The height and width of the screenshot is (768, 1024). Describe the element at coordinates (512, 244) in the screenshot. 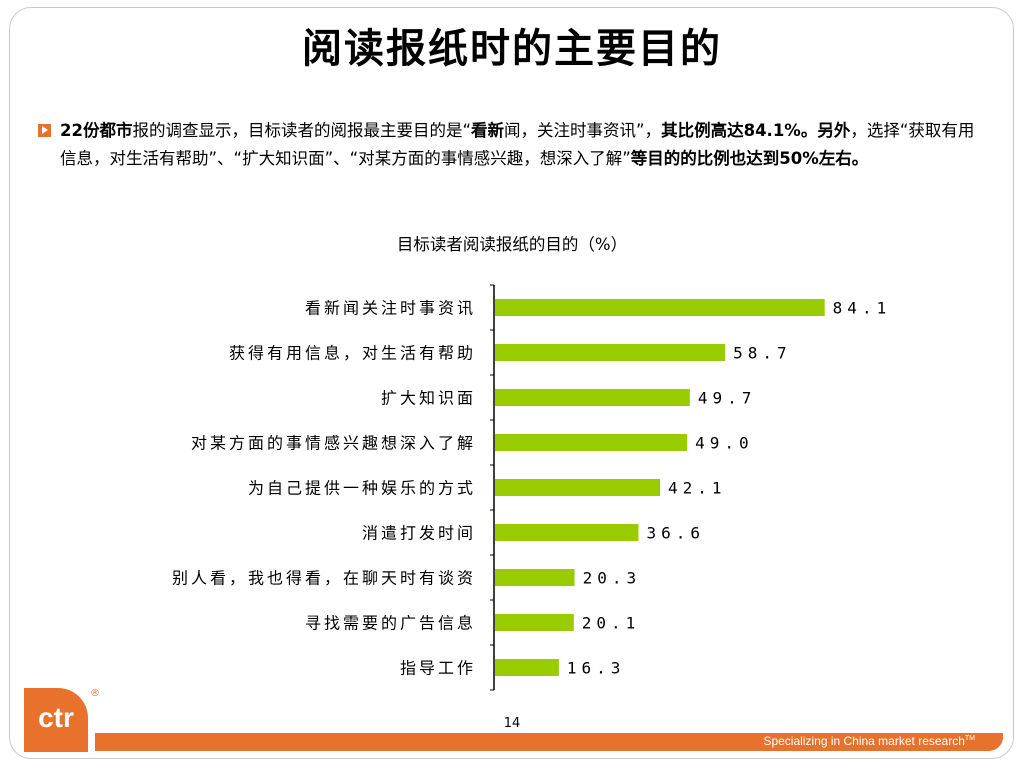

I see `chart-title: 目标读者阅读报纸的目的（%）` at that location.